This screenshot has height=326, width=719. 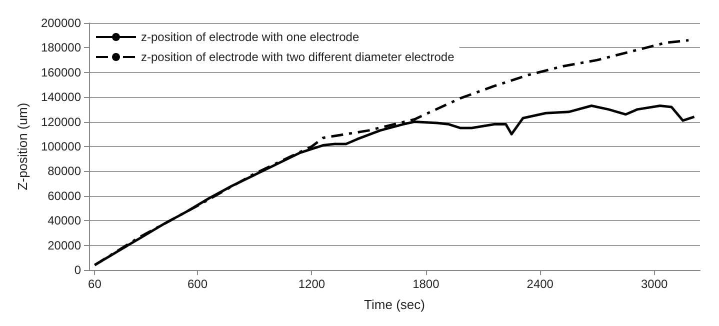 What do you see at coordinates (22, 146) in the screenshot?
I see `y-axis-title: Z-position (um)` at bounding box center [22, 146].